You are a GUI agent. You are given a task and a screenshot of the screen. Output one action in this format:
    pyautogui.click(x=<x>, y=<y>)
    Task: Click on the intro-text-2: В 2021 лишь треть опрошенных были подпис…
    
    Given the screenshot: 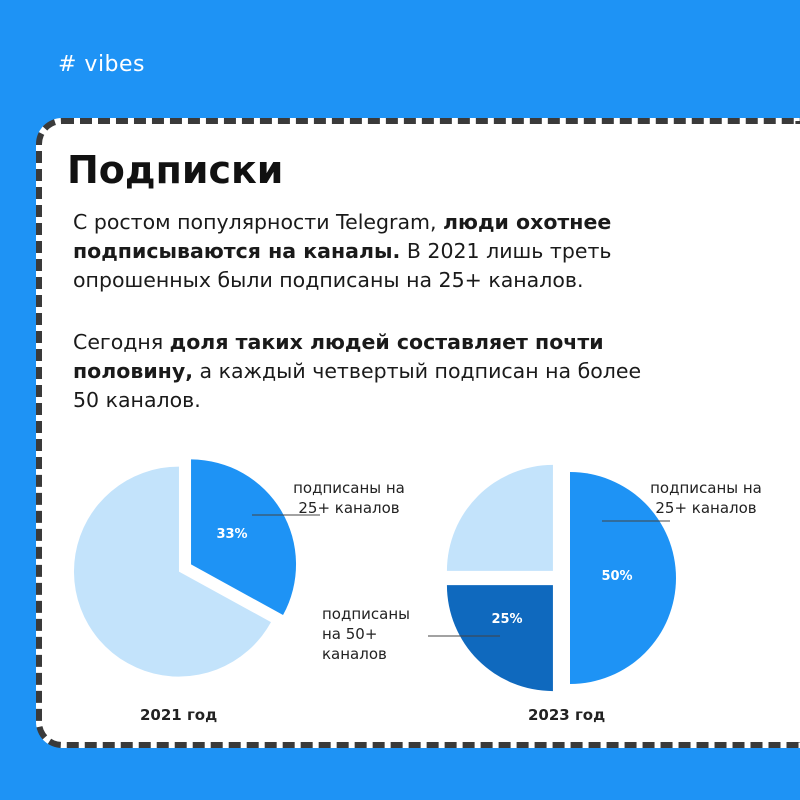 What is the action you would take?
    pyautogui.click(x=342, y=265)
    